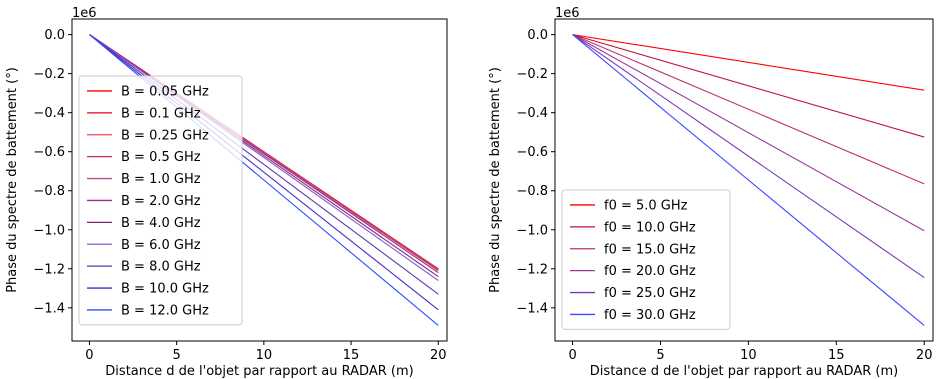  Describe the element at coordinates (650, 227) in the screenshot. I see `legend-entry: f0 = 10.0 GHz` at that location.